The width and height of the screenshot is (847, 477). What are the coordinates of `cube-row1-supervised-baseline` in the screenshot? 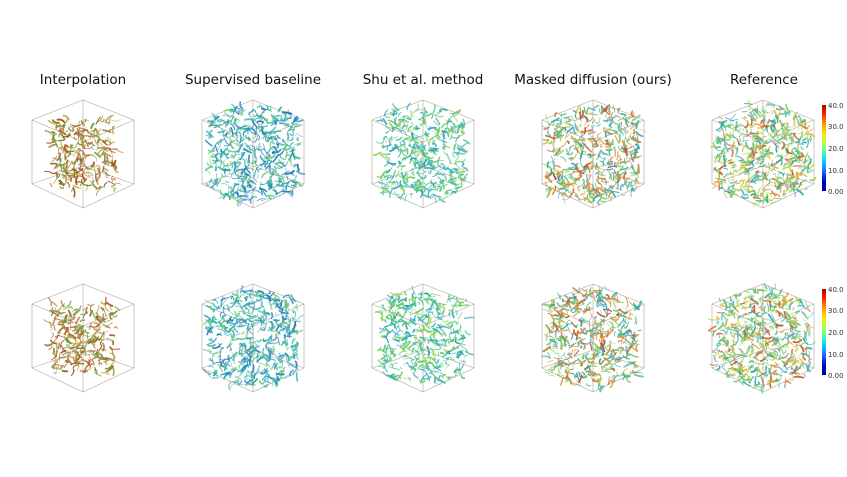 It's located at (253, 154).